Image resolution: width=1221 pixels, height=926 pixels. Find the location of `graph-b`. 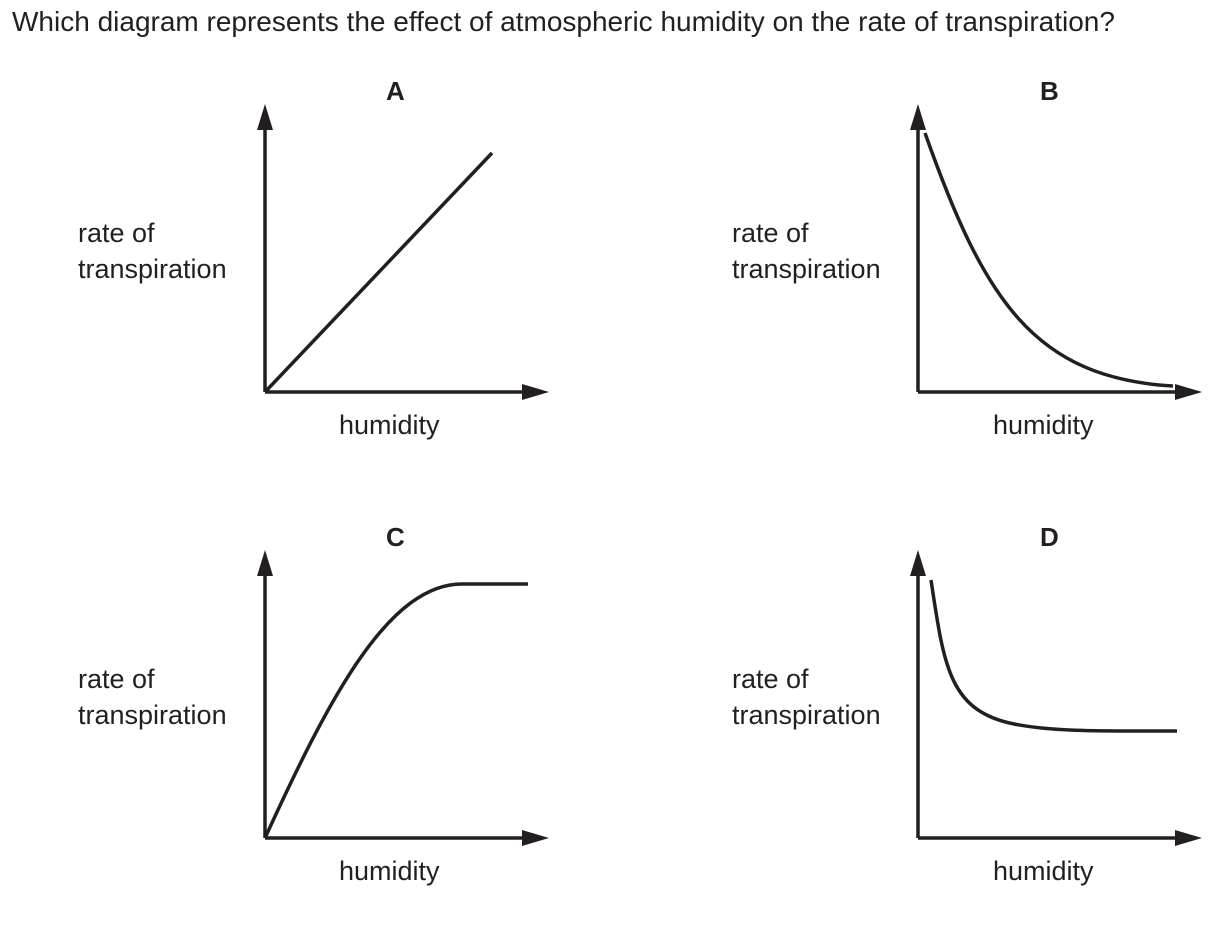

graph-b is located at coordinates (1056, 252).